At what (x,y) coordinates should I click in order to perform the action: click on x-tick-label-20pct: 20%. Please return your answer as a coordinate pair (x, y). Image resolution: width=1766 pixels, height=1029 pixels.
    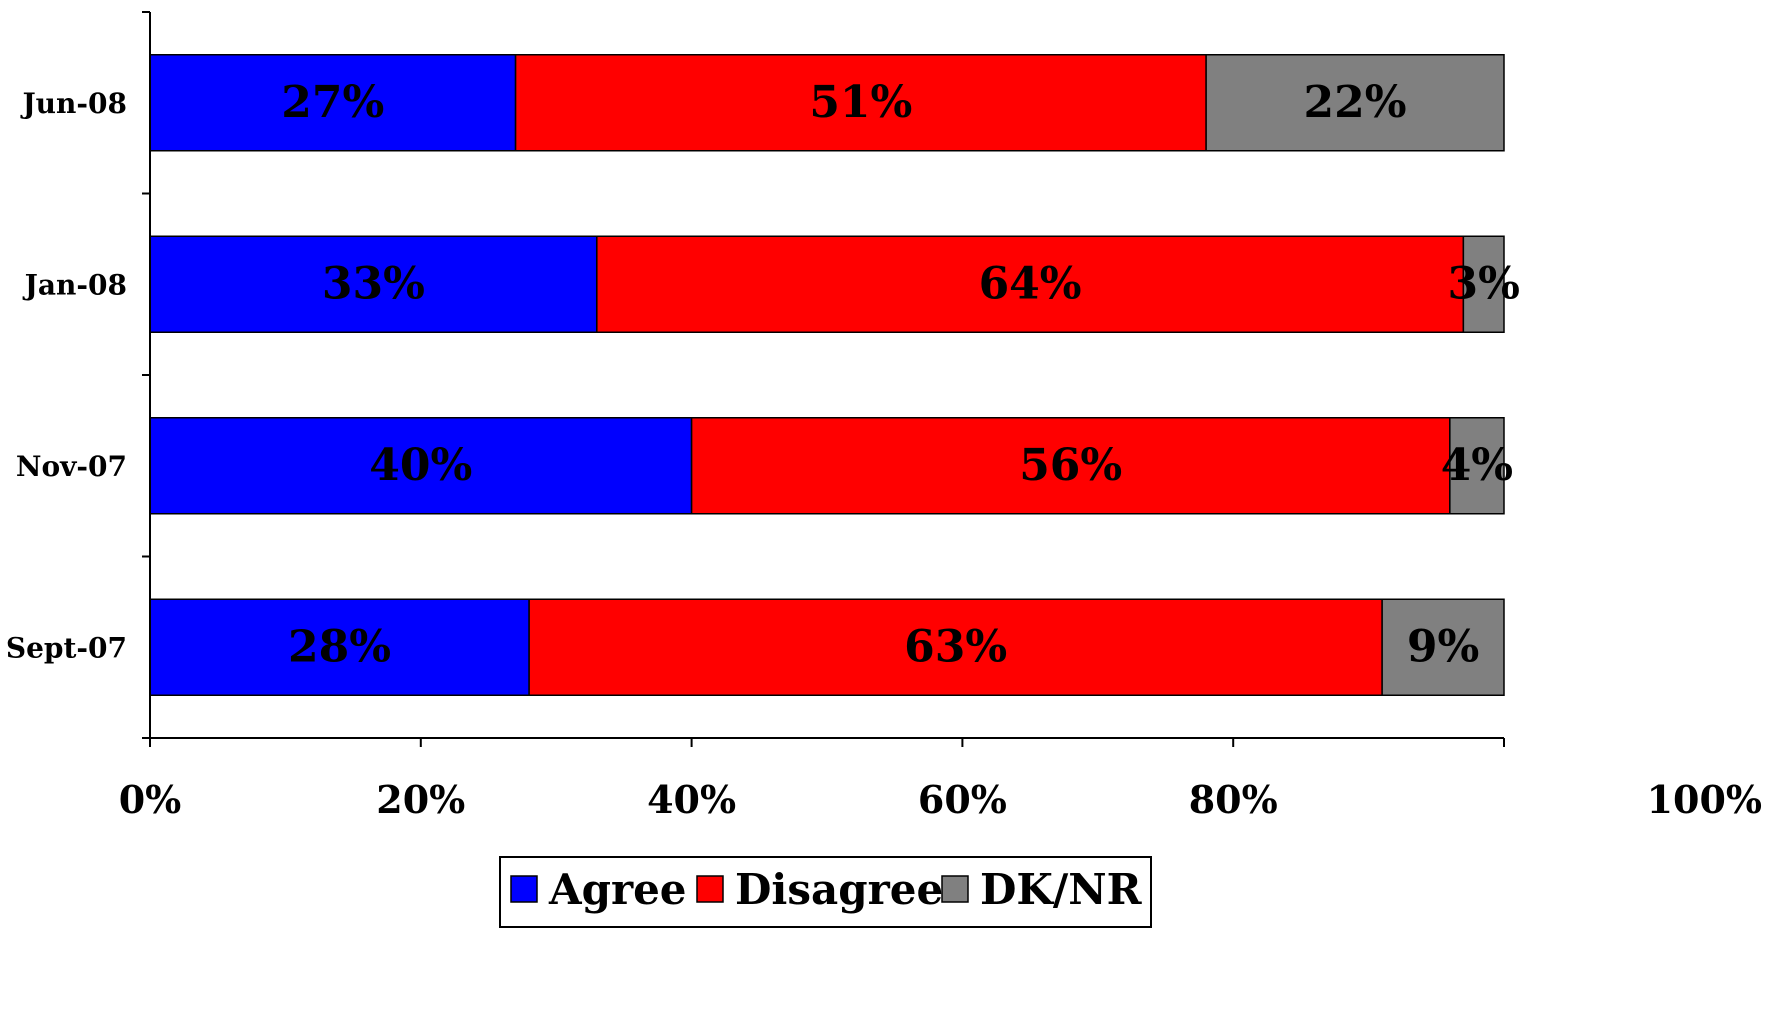
    Looking at the image, I should click on (420, 799).